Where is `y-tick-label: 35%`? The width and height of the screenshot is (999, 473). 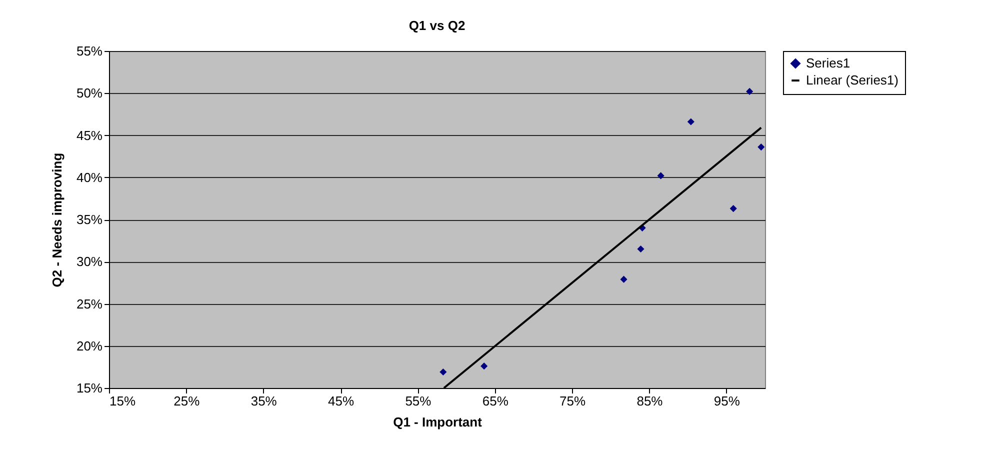
y-tick-label: 35% is located at coordinates (89, 219).